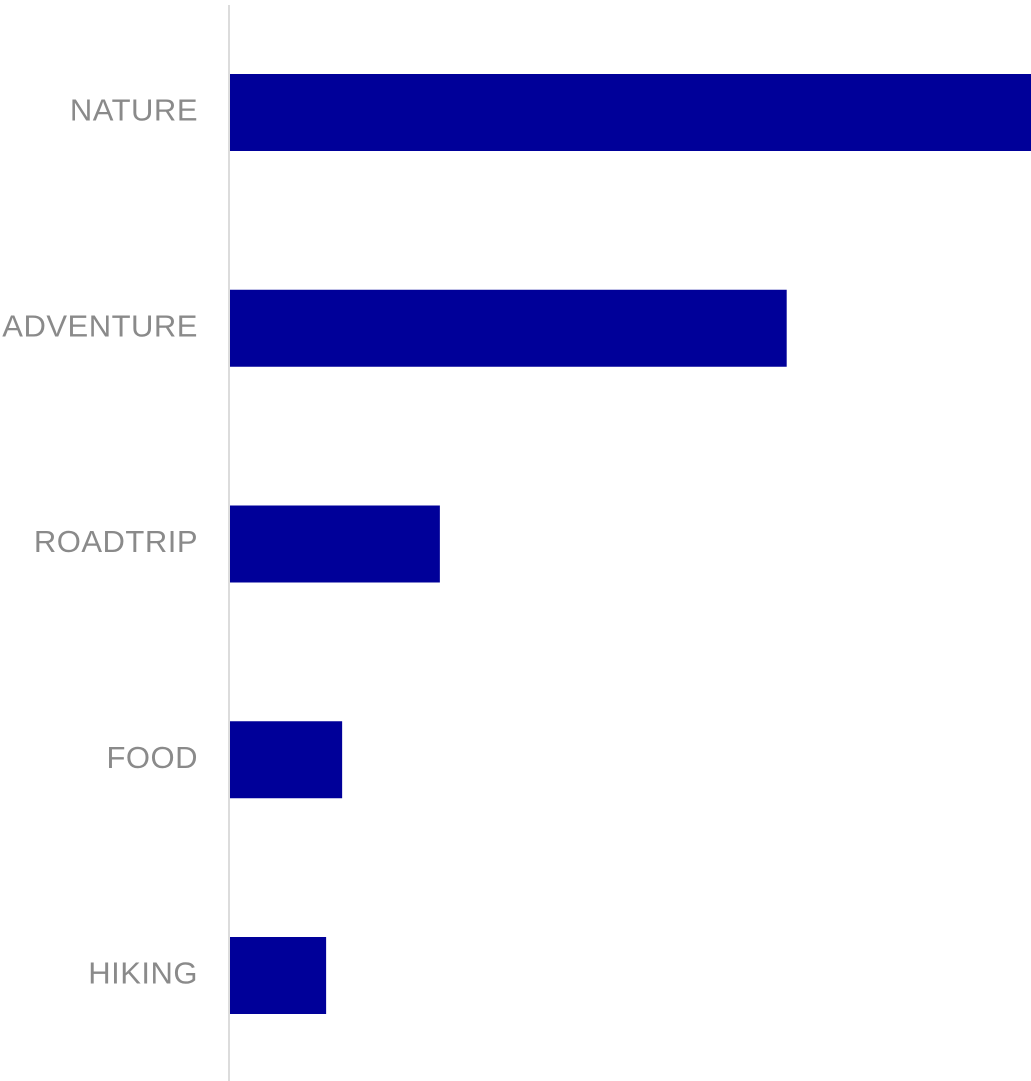 Image resolution: width=1031 pixels, height=1081 pixels. What do you see at coordinates (630, 112) in the screenshot?
I see `bar-nature` at bounding box center [630, 112].